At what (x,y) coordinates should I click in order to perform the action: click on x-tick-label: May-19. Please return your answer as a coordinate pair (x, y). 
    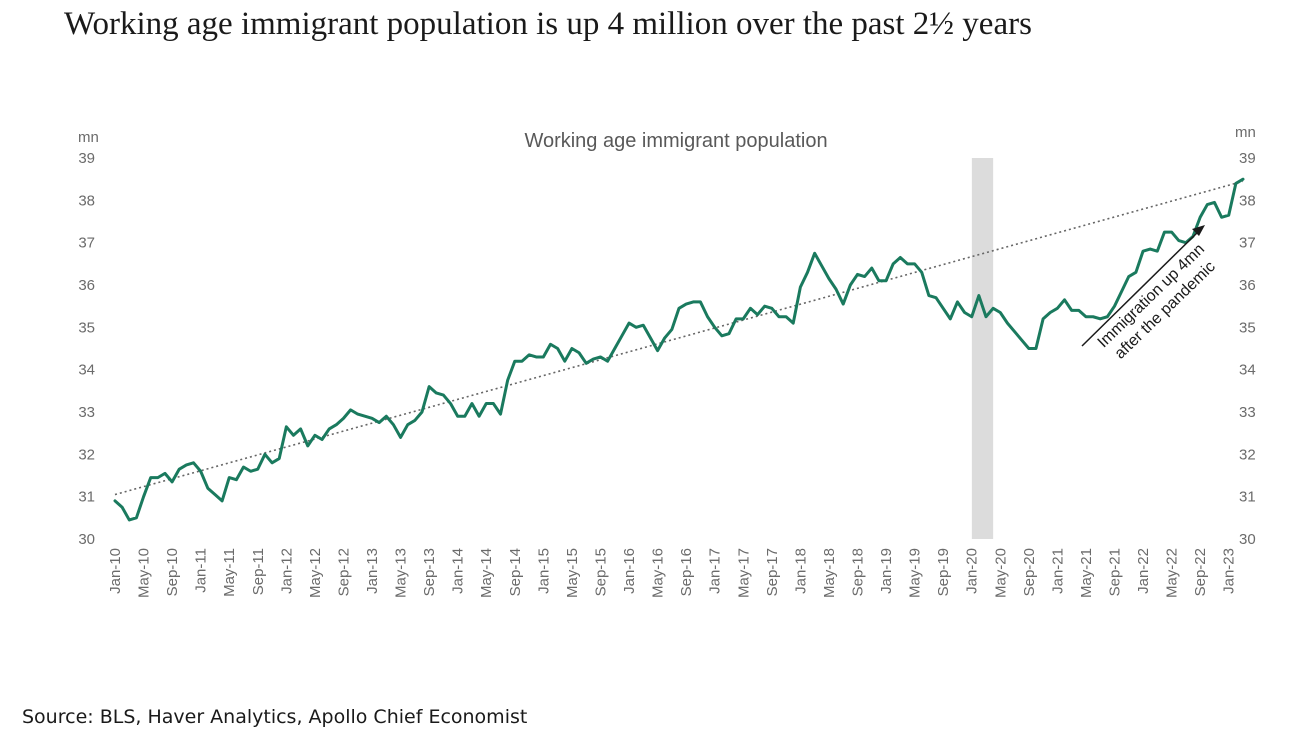
    Looking at the image, I should click on (915, 573).